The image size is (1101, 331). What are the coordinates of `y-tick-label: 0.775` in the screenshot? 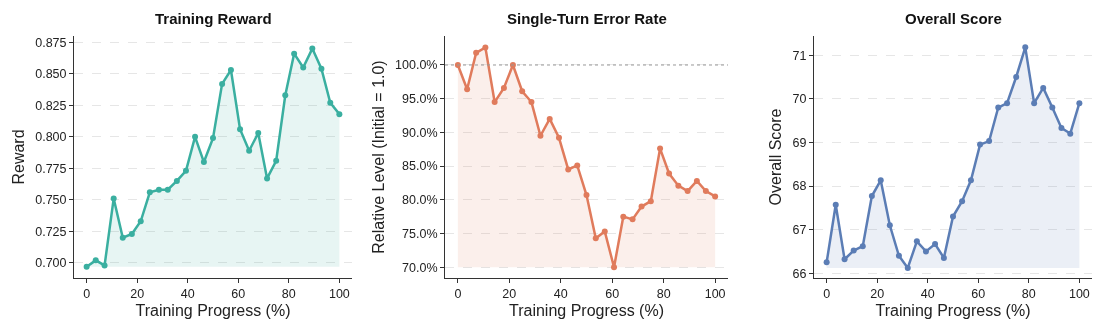 It's located at (51, 168).